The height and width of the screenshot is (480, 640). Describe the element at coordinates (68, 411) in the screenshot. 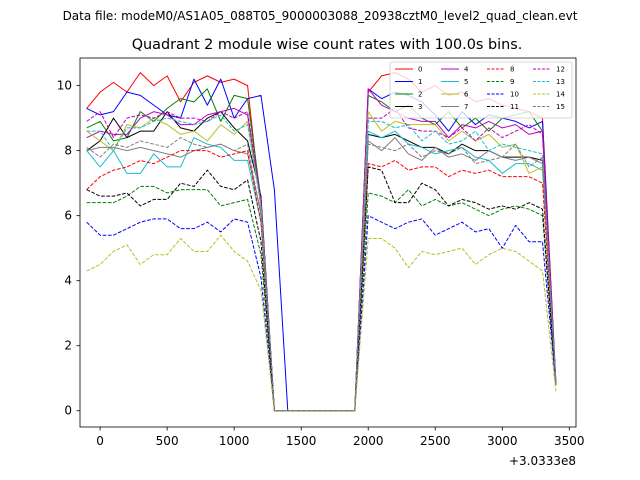

I see `y-tick-label: 0` at that location.